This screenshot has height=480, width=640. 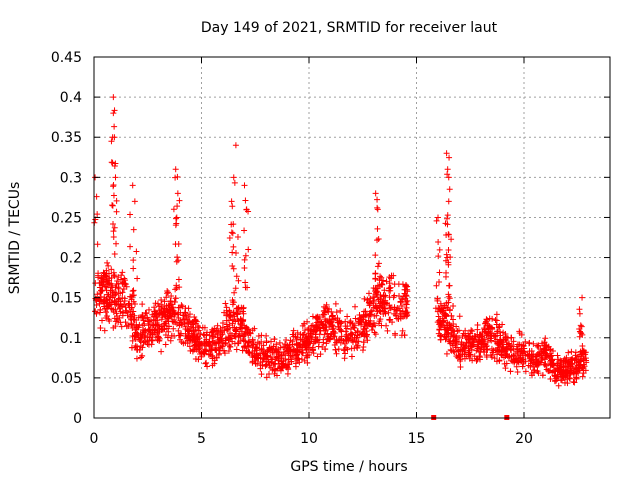 What do you see at coordinates (15, 238) in the screenshot?
I see `y-axis-title: SRMTID / TECUs` at bounding box center [15, 238].